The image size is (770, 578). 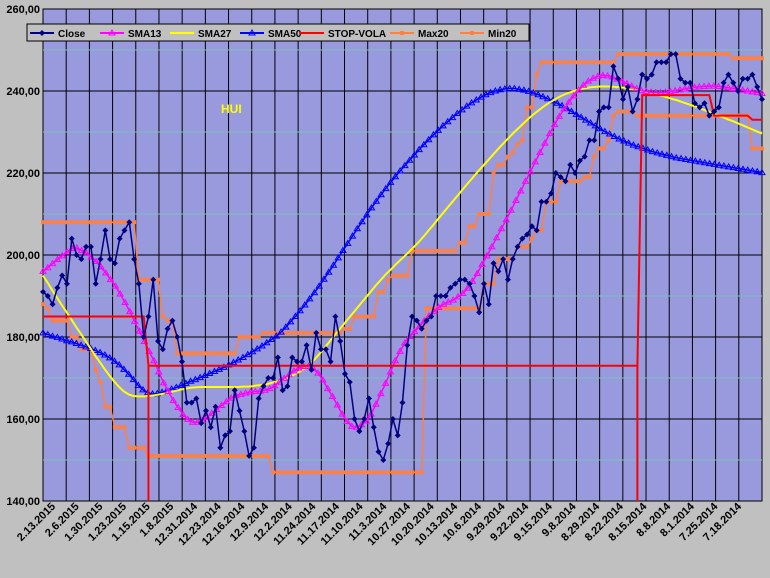 What do you see at coordinates (23, 338) in the screenshot?
I see `y-tick-label: 180,00` at bounding box center [23, 338].